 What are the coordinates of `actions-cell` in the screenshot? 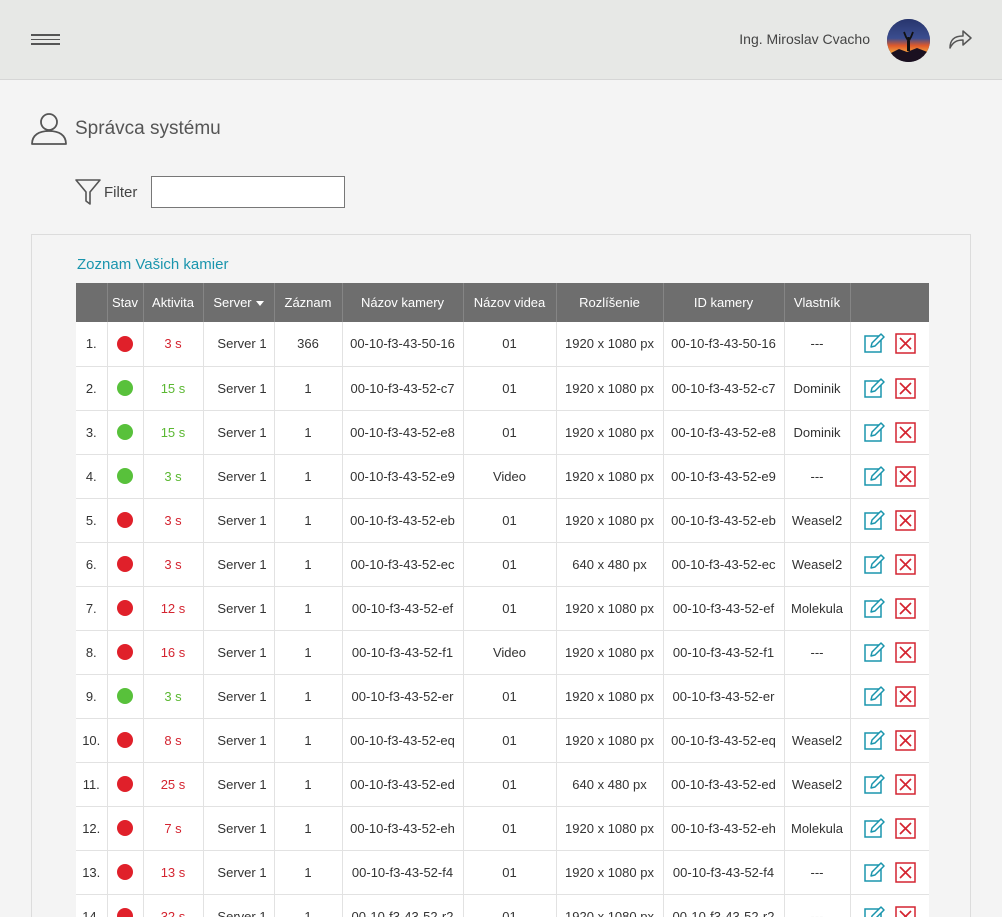 It's located at (889, 476).